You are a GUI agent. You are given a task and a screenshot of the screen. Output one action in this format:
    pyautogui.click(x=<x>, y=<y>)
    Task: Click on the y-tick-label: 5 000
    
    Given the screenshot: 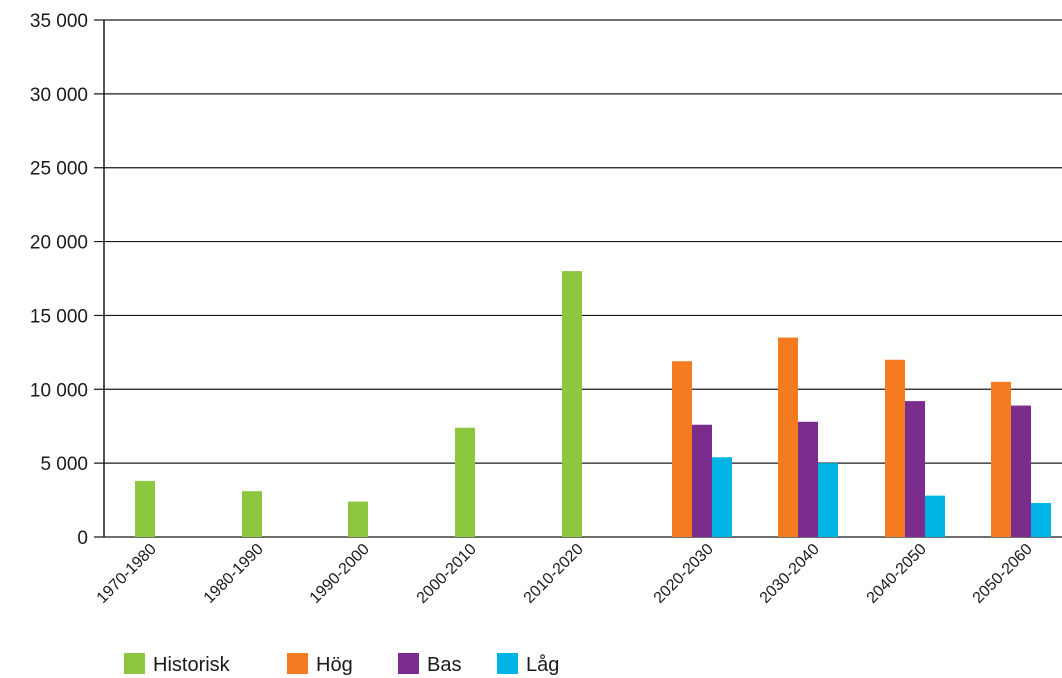 What is the action you would take?
    pyautogui.click(x=64, y=464)
    